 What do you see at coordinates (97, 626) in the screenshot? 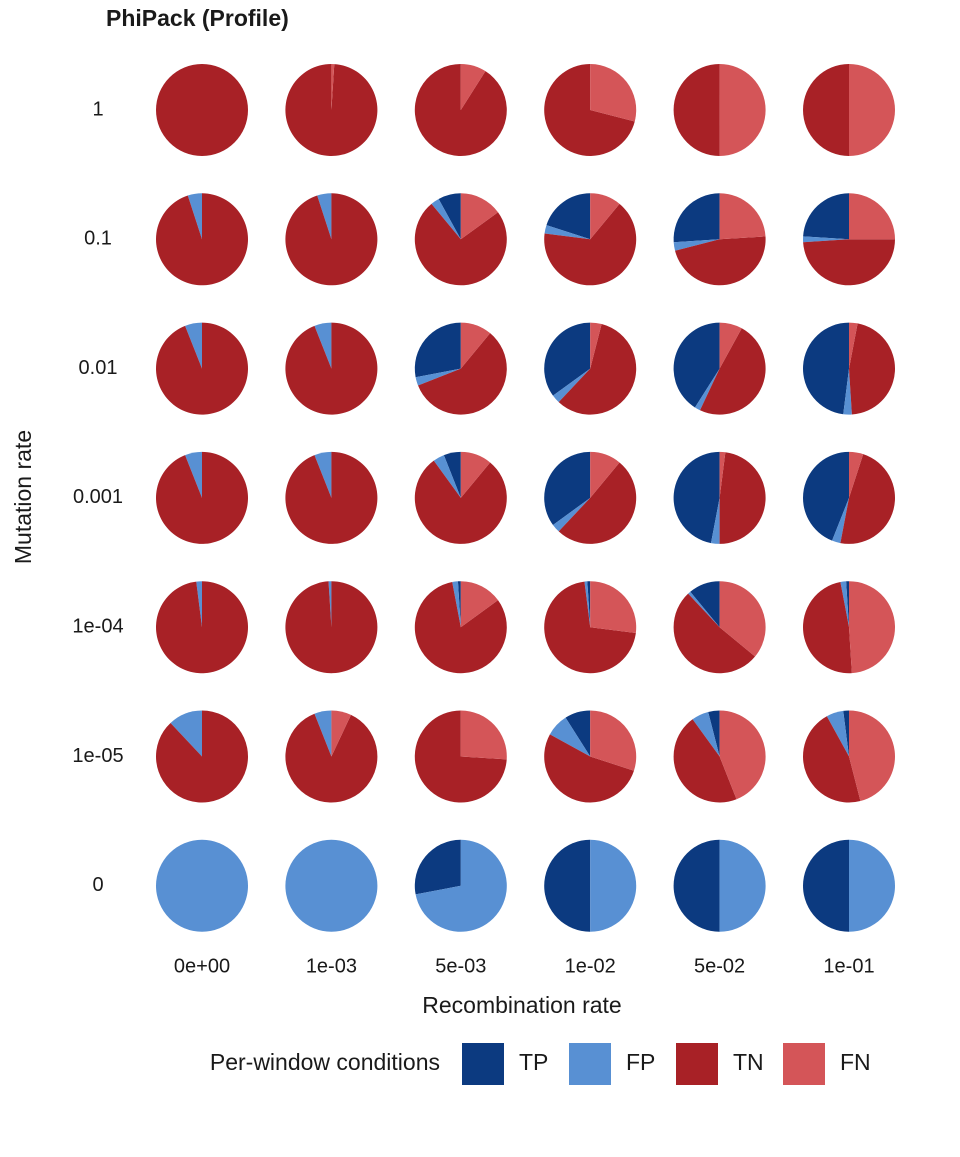
I see `y-tick-label: 1e-04` at bounding box center [97, 626].